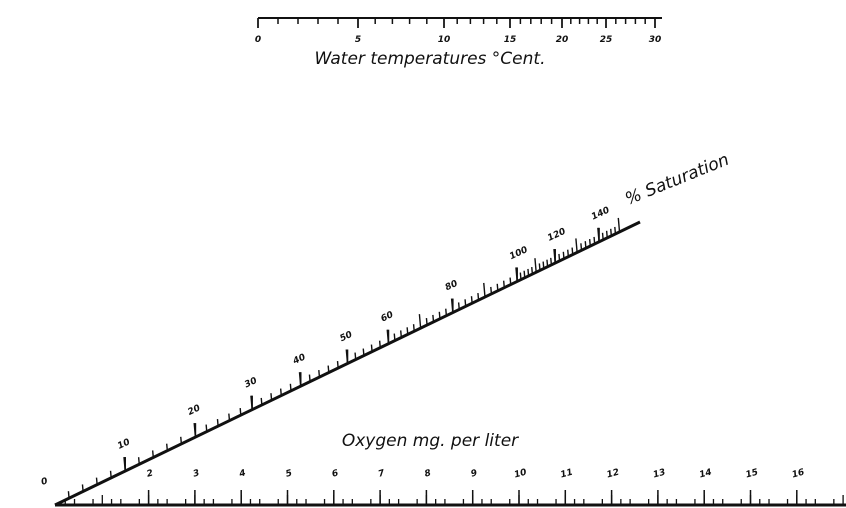 The image size is (846, 508). I want to click on tick-label: 8, so click(428, 473).